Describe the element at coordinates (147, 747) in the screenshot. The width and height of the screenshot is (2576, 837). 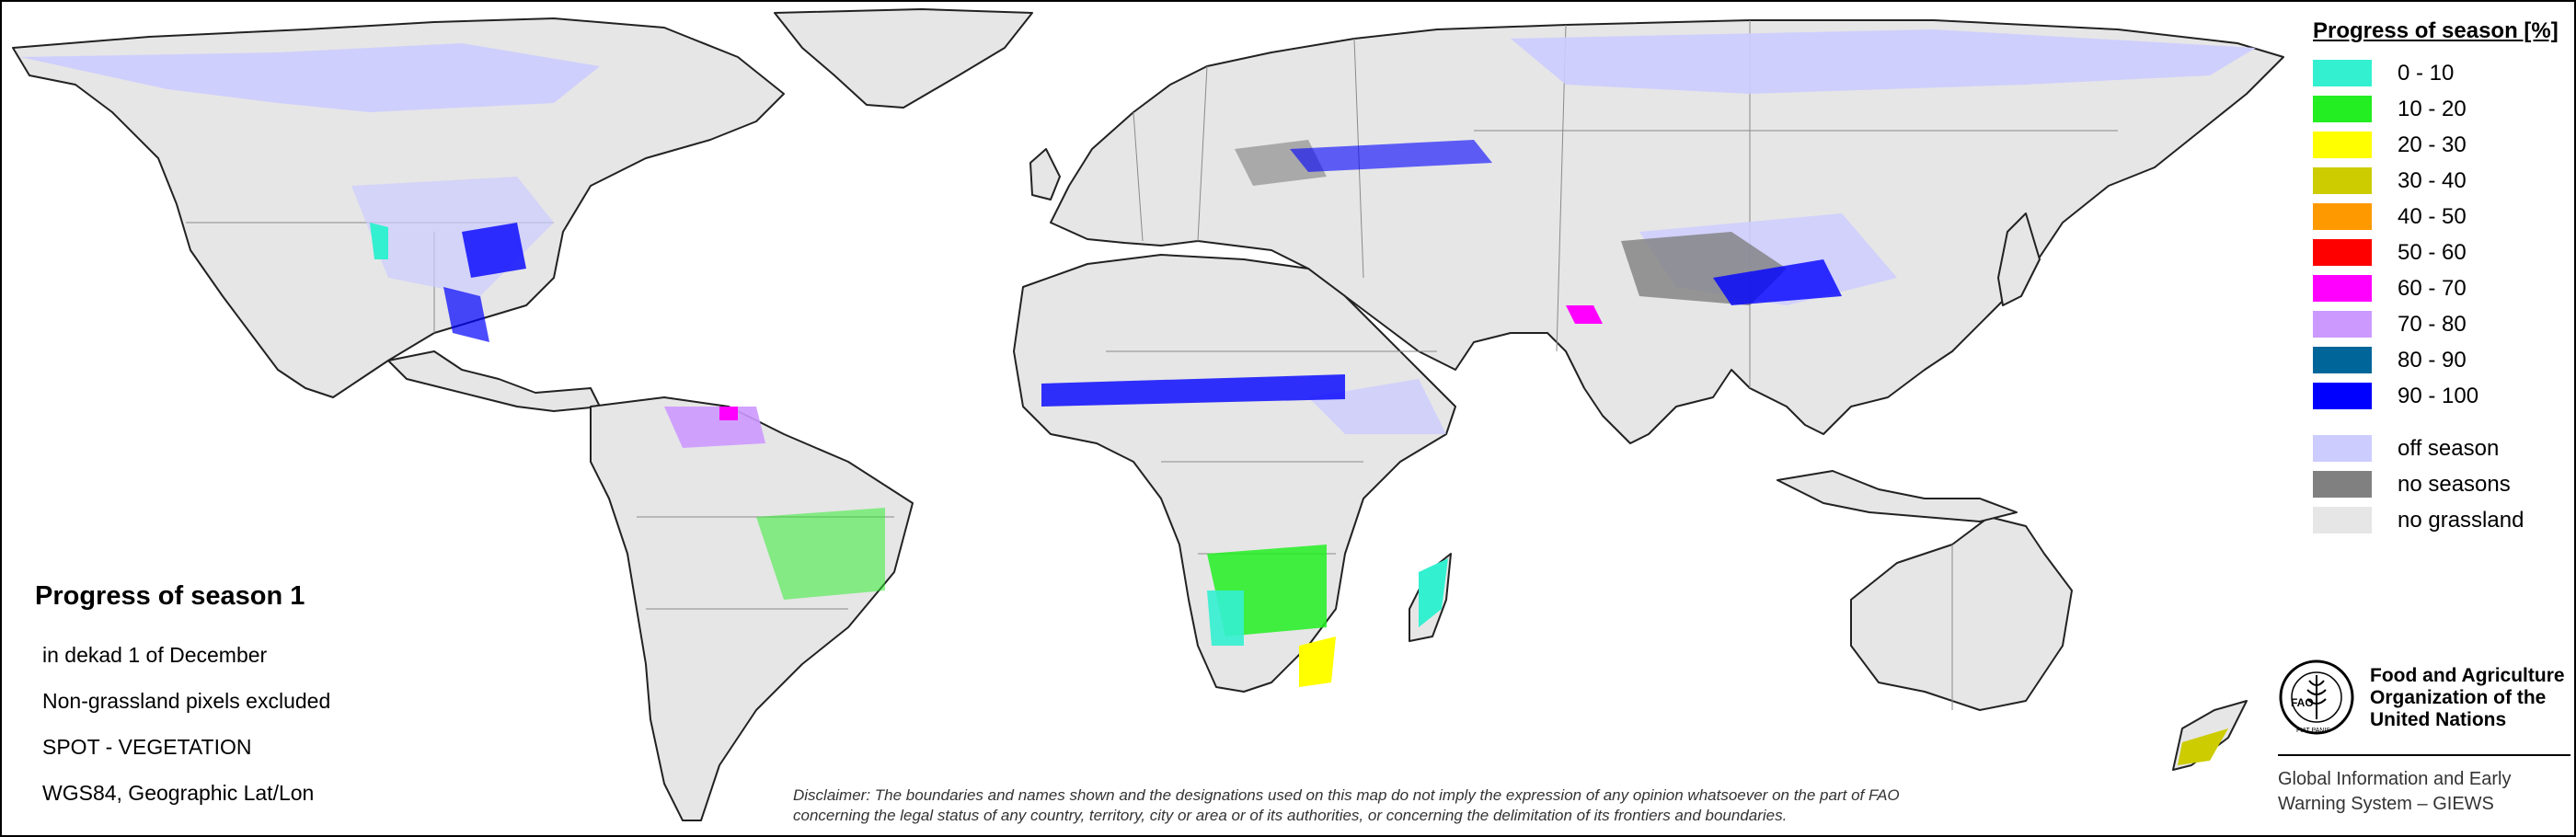
I see `map-detail-sensor: SPOT - VEGETATION` at that location.